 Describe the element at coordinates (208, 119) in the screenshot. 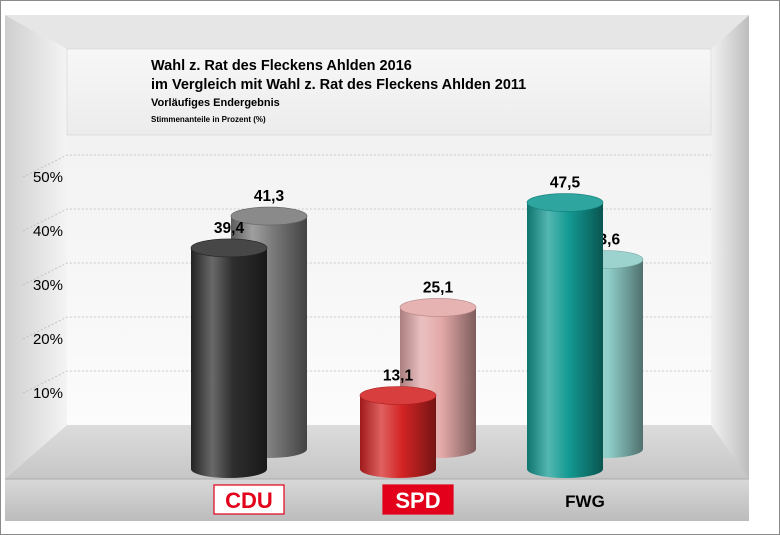

I see `chart-note-unit: Stimmenanteile in Prozent (%)` at that location.